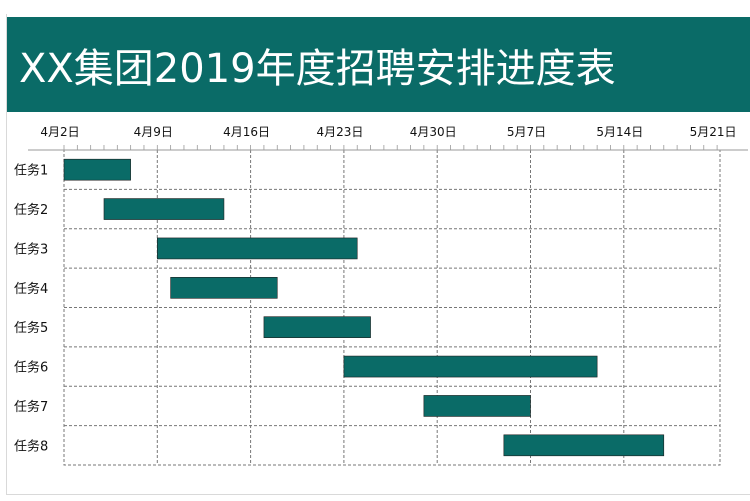  I want to click on category-label: 任务2, so click(31, 210).